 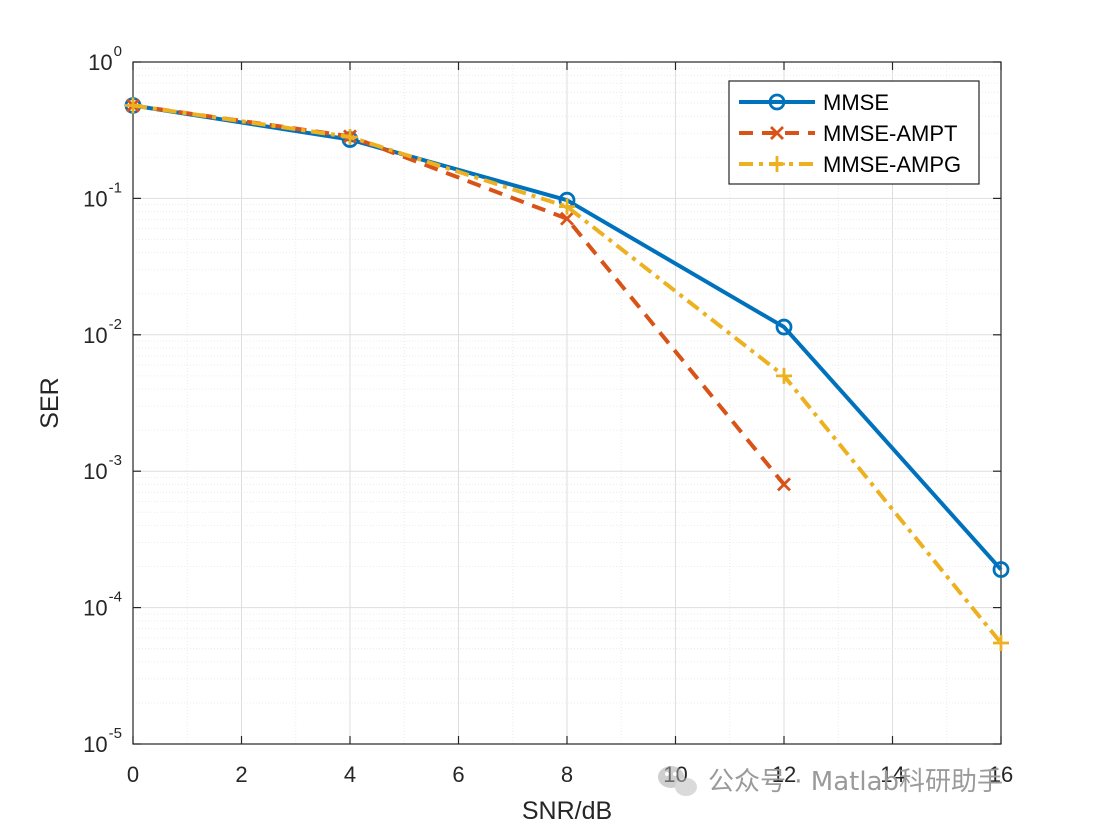 I want to click on y-tick-label: -410, so click(x=102, y=605).